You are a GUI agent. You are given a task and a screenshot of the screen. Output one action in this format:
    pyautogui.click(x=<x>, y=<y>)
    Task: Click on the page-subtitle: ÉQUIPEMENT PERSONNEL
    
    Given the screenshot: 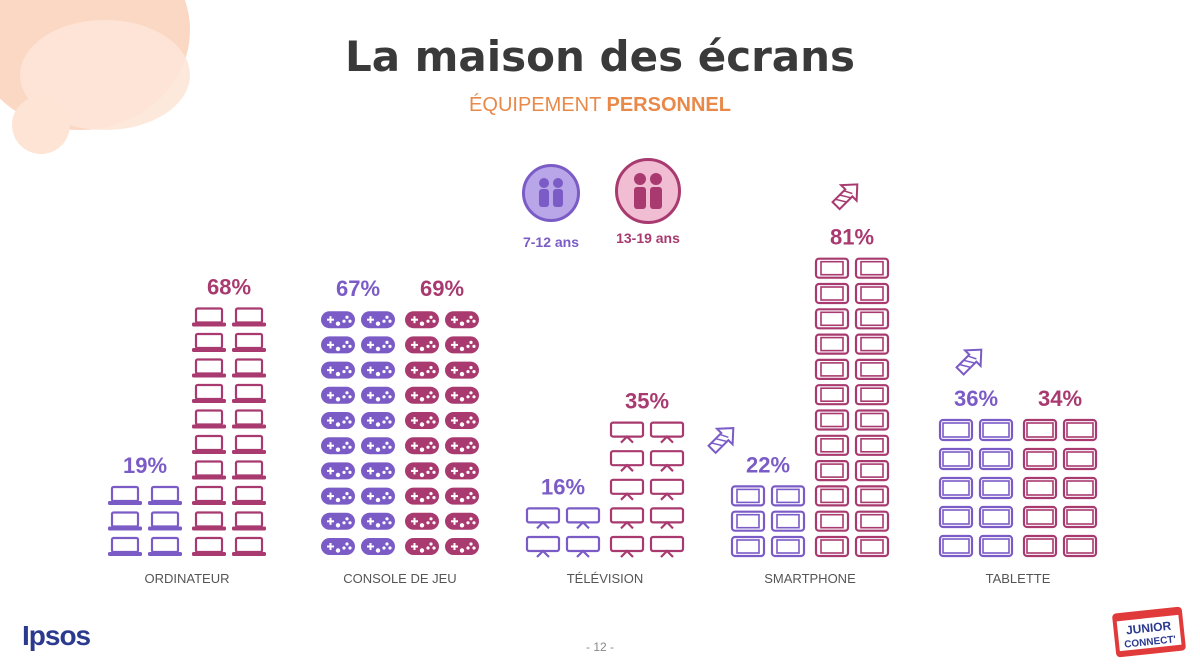 What is the action you would take?
    pyautogui.click(x=600, y=105)
    